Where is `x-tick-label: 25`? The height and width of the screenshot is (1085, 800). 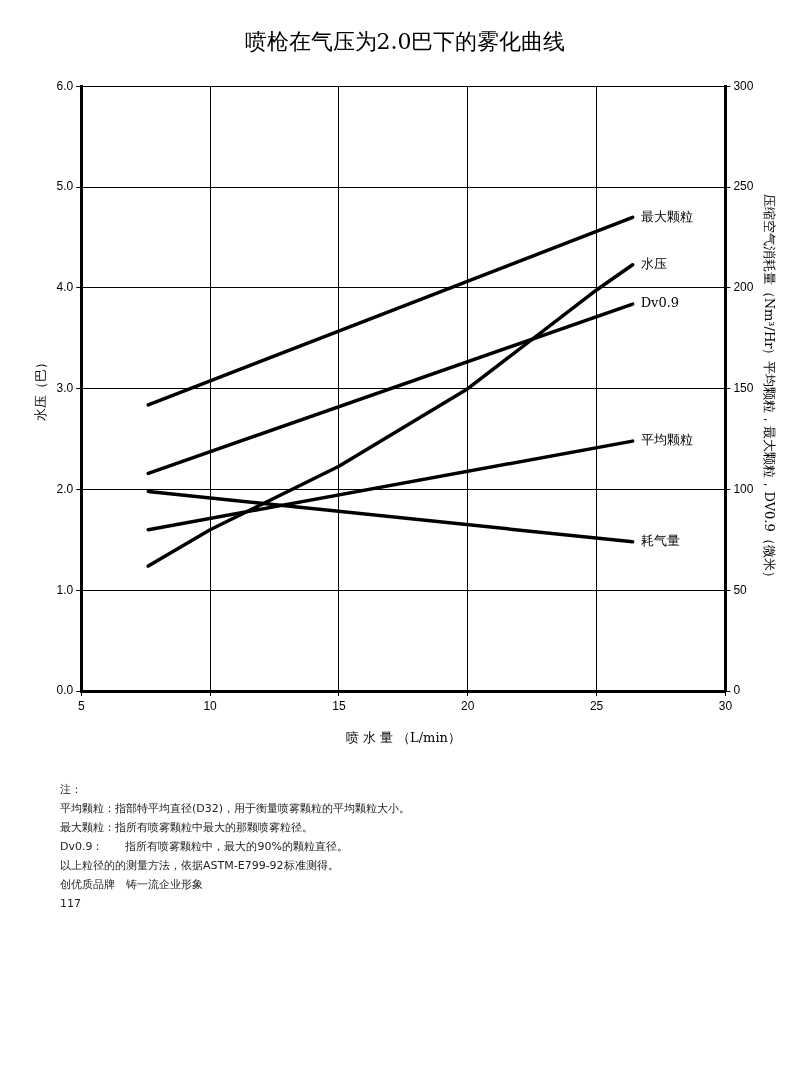 x-tick-label: 25 is located at coordinates (596, 705).